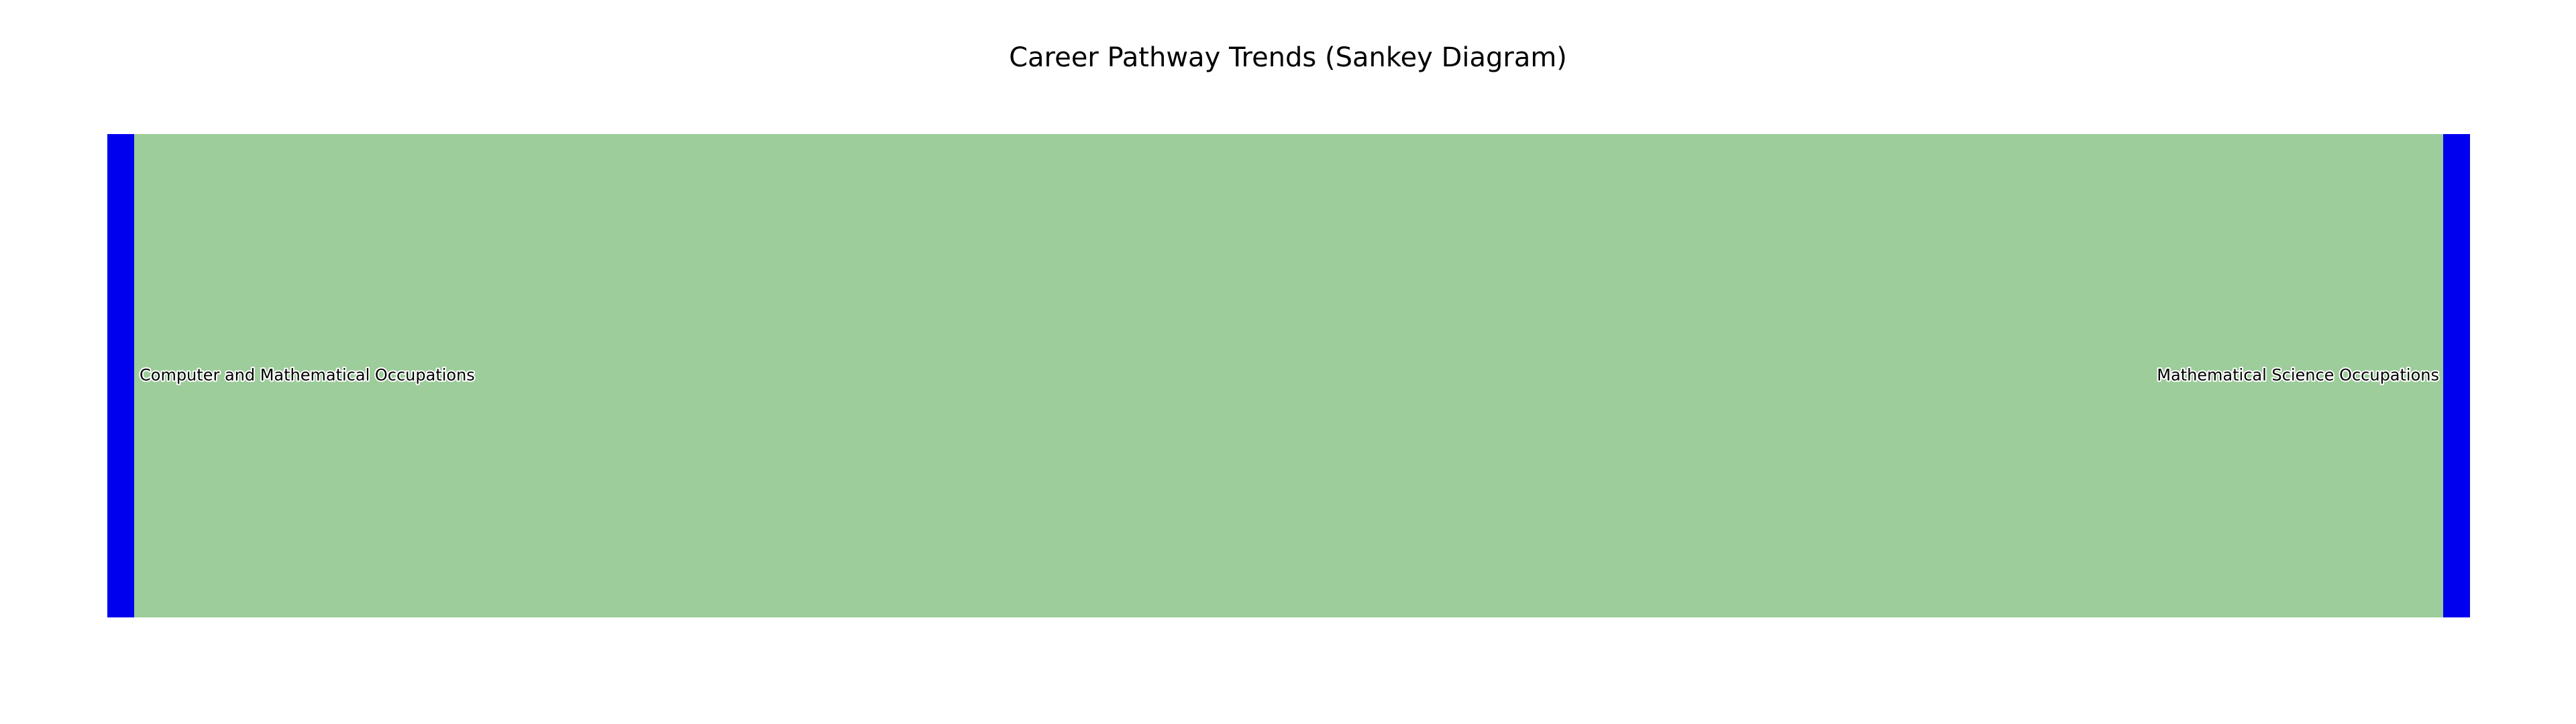  I want to click on chart-title: Career Pathway Trends (Sankey Diagram), so click(1288, 57).